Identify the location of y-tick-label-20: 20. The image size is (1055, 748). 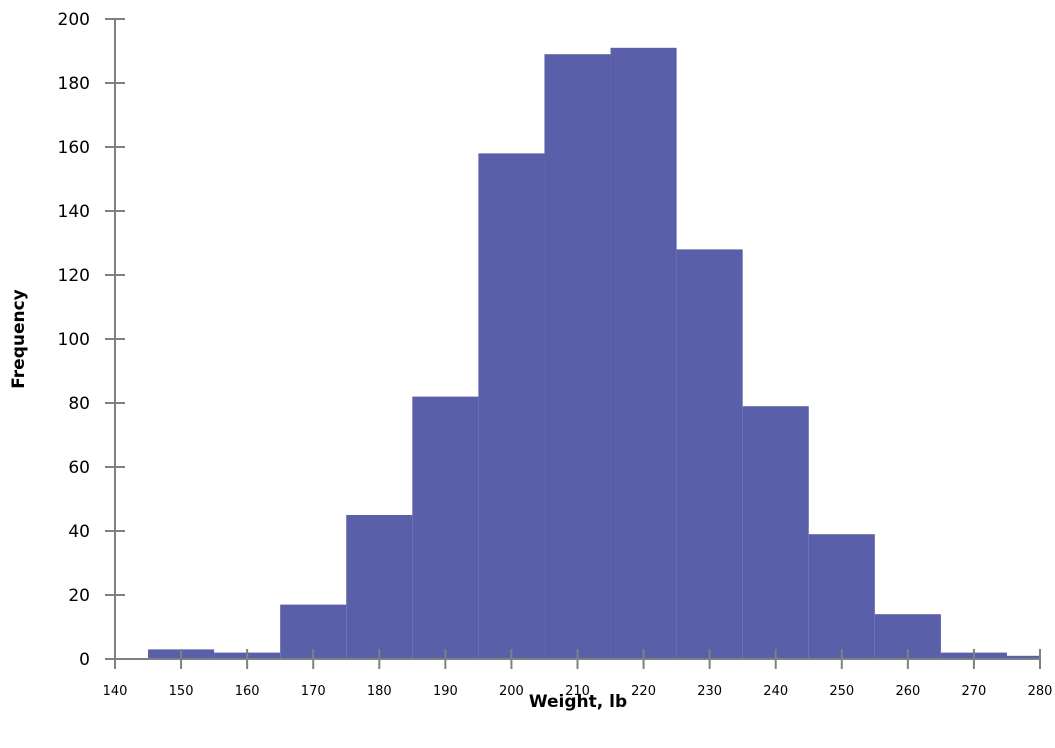
(79, 596).